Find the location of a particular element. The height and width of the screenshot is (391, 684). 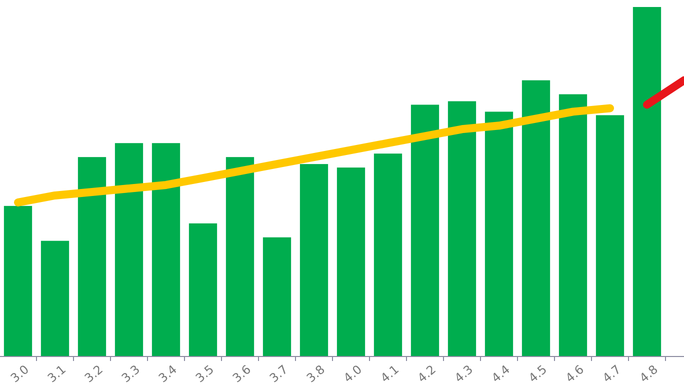

x-tick-label: 3.0 is located at coordinates (20, 374).